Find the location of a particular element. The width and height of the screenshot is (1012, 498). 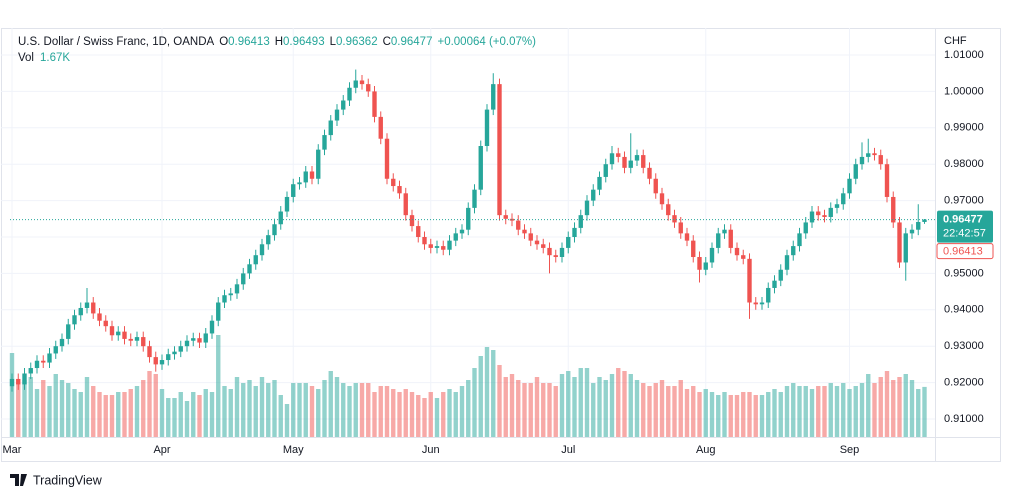

volume-value: 1.67K is located at coordinates (55, 58).